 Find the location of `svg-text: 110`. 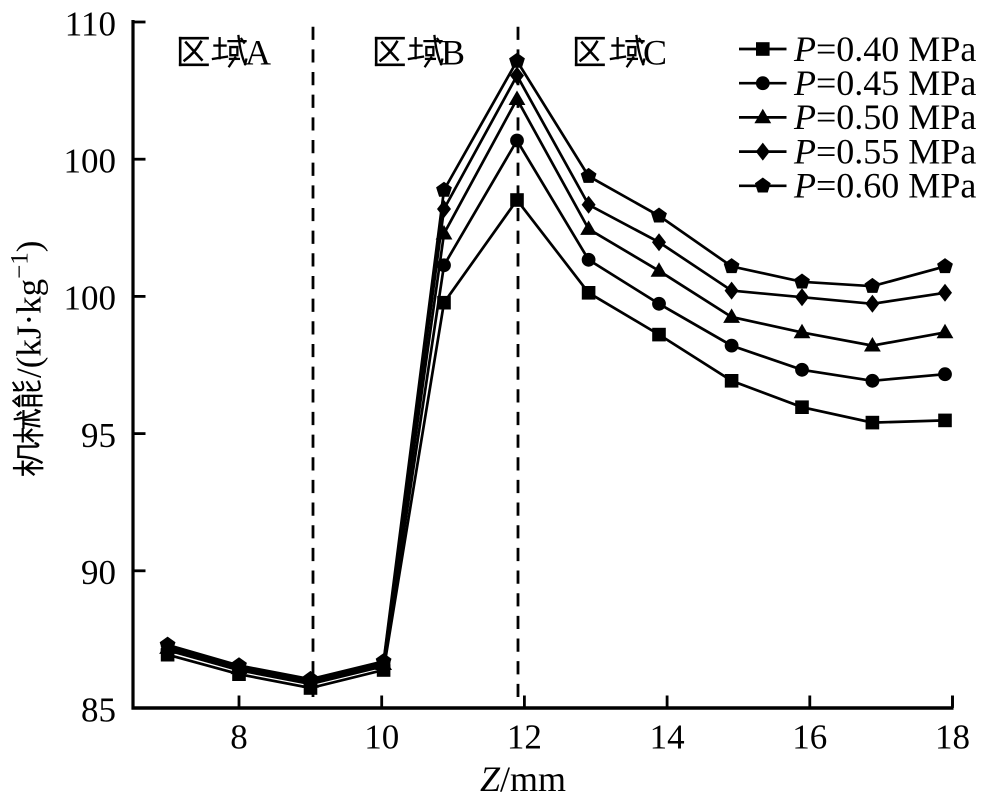

svg-text: 110 is located at coordinates (90, 23).